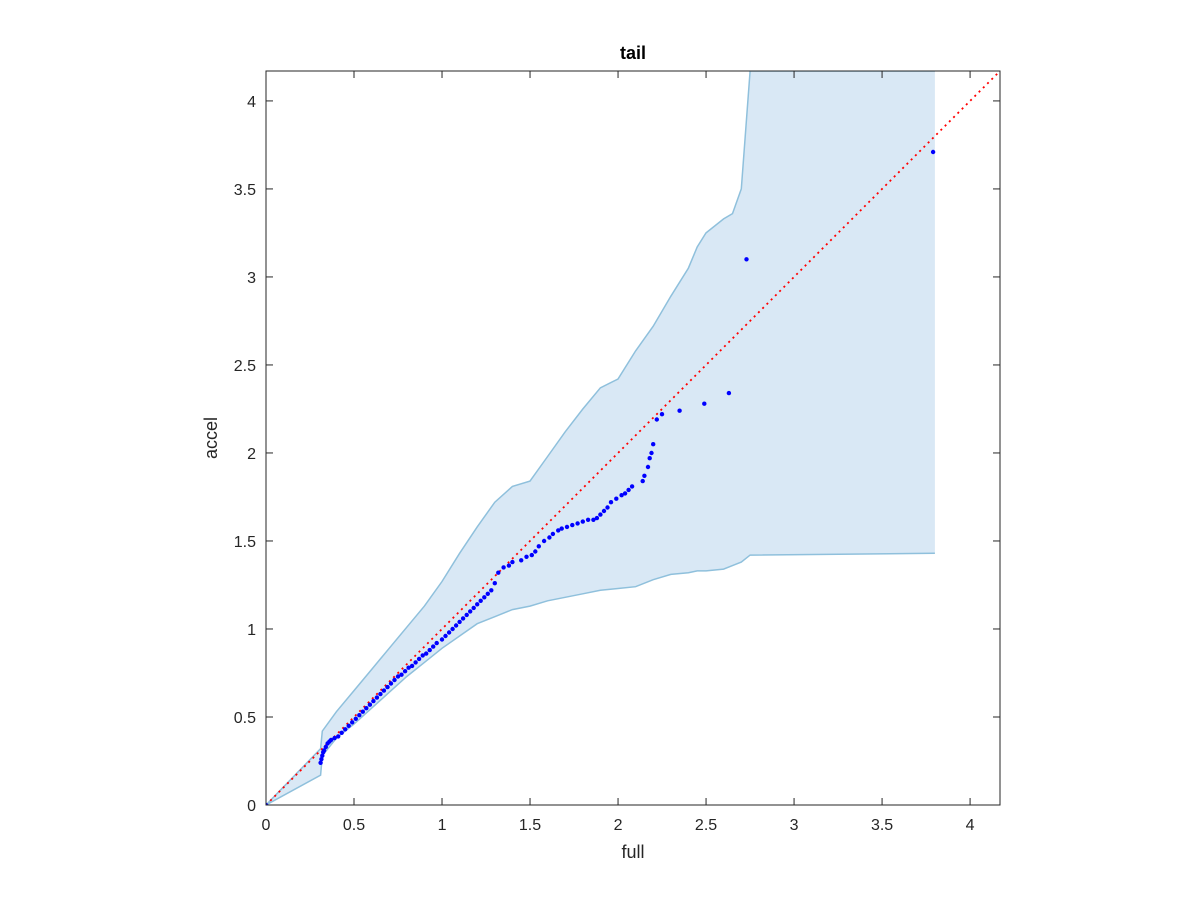 The width and height of the screenshot is (1200, 900). Describe the element at coordinates (633, 53) in the screenshot. I see `chart-title: tail` at that location.